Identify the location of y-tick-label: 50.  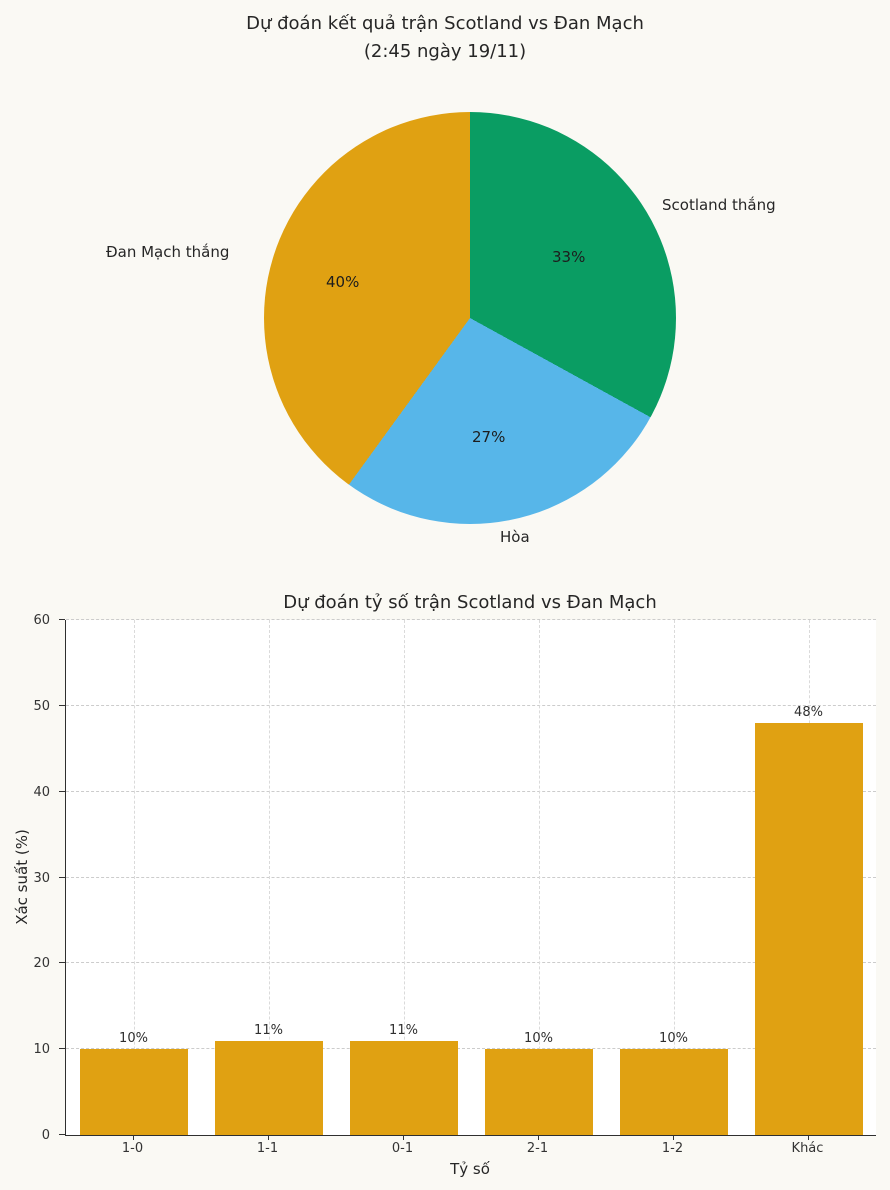
(41, 706).